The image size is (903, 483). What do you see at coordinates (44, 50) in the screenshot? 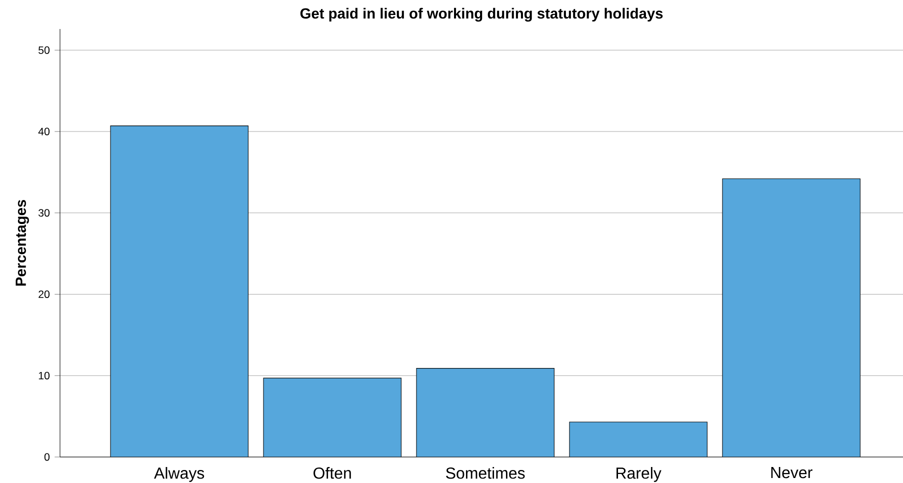
I see `y-tick-label: 50` at bounding box center [44, 50].